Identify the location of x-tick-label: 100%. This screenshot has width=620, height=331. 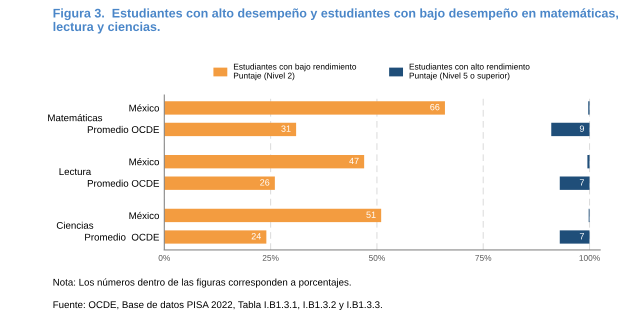
(590, 257).